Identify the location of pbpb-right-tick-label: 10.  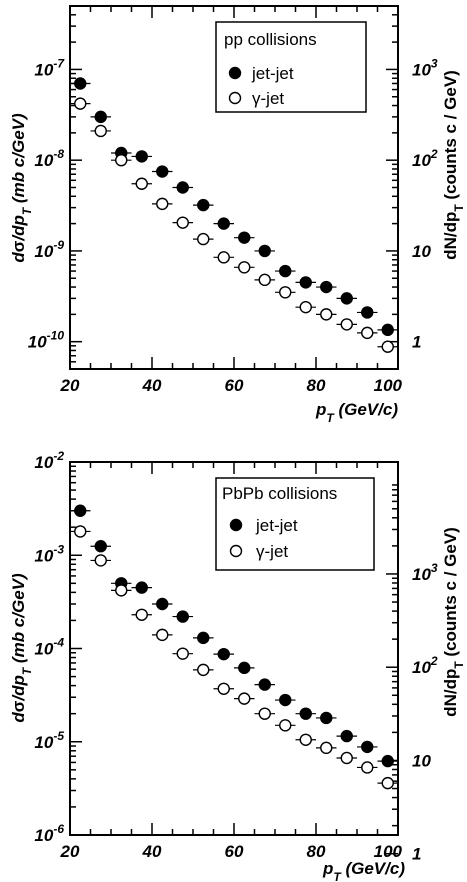
(421, 760).